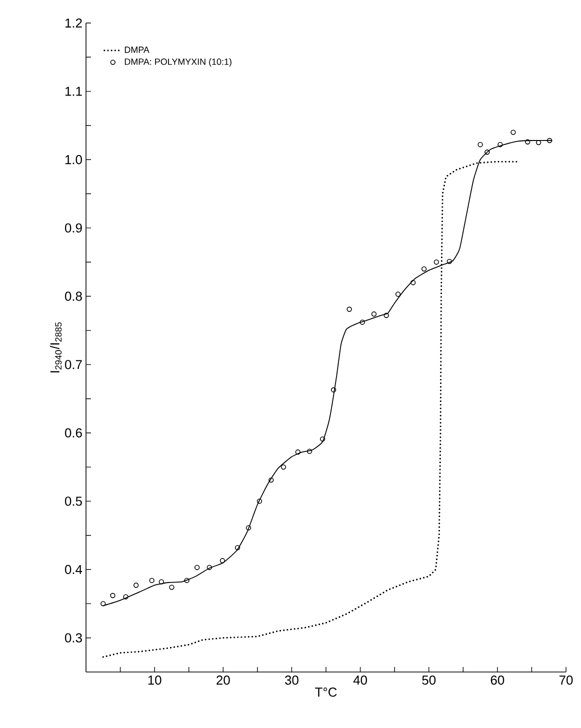 The image size is (581, 728). I want to click on legend-label: DMPA: POLYMYXIN (10:1), so click(178, 62).